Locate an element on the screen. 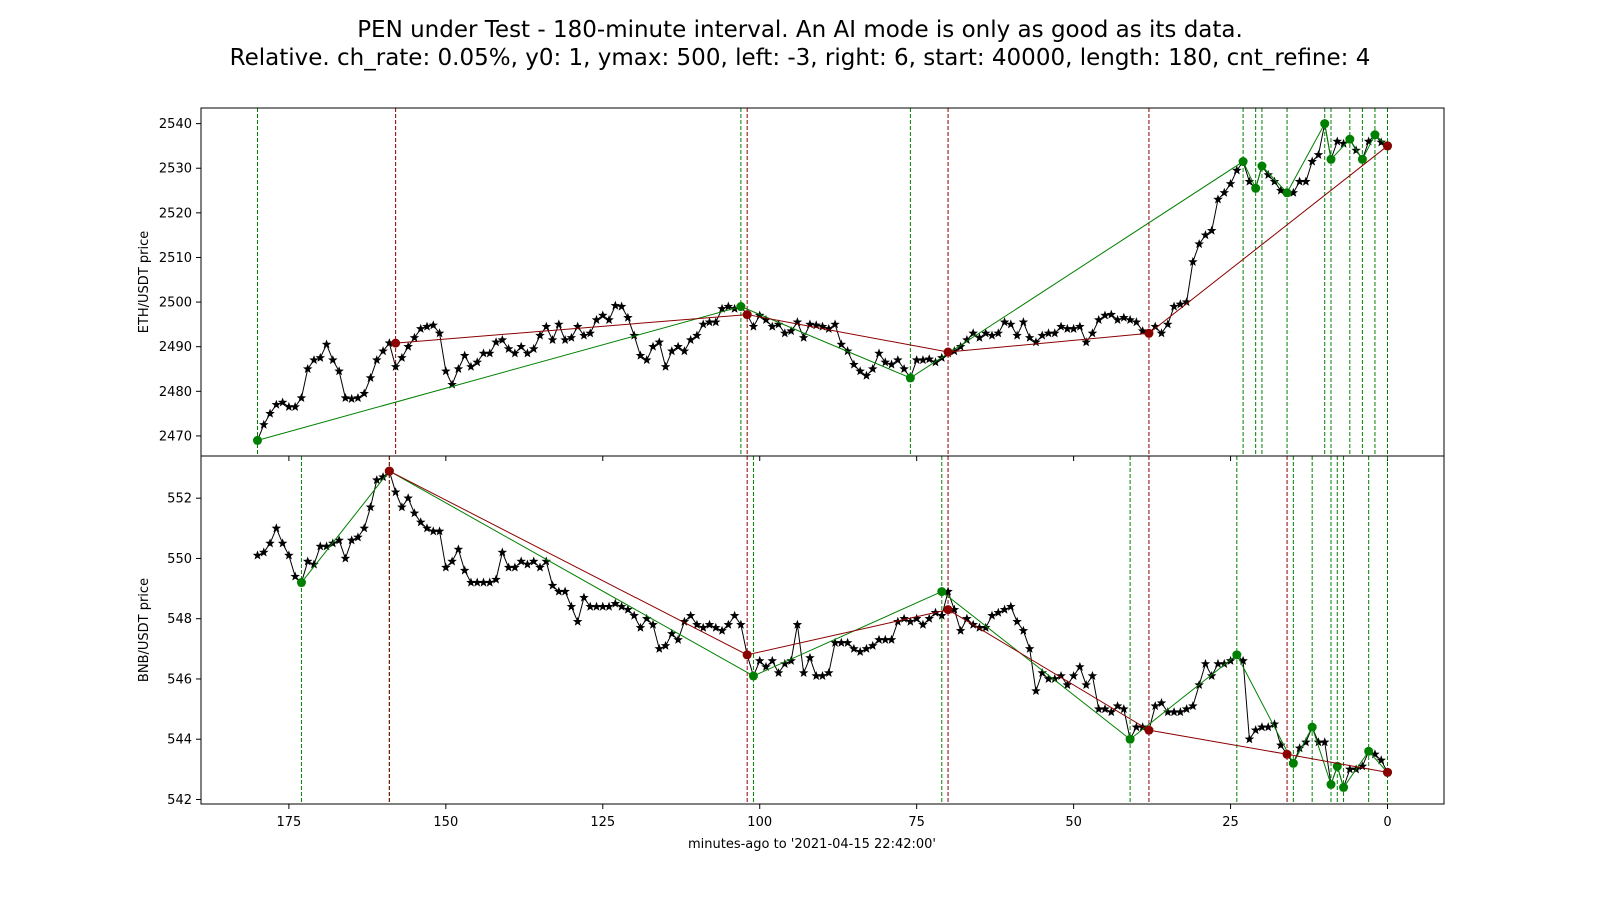  bnb-y-tick-label: 546 is located at coordinates (179, 679).